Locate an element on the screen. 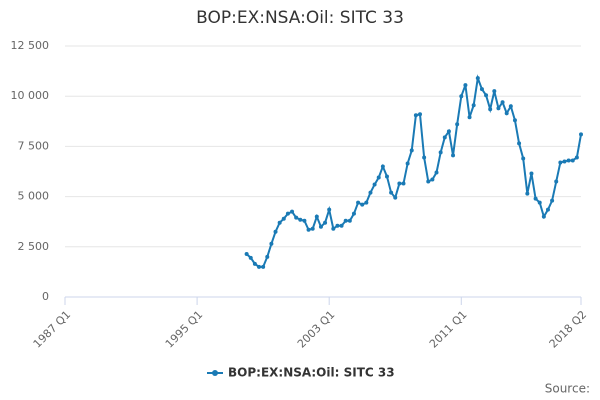 Image resolution: width=600 pixels, height=400 pixels. legend-symbol is located at coordinates (215, 373).